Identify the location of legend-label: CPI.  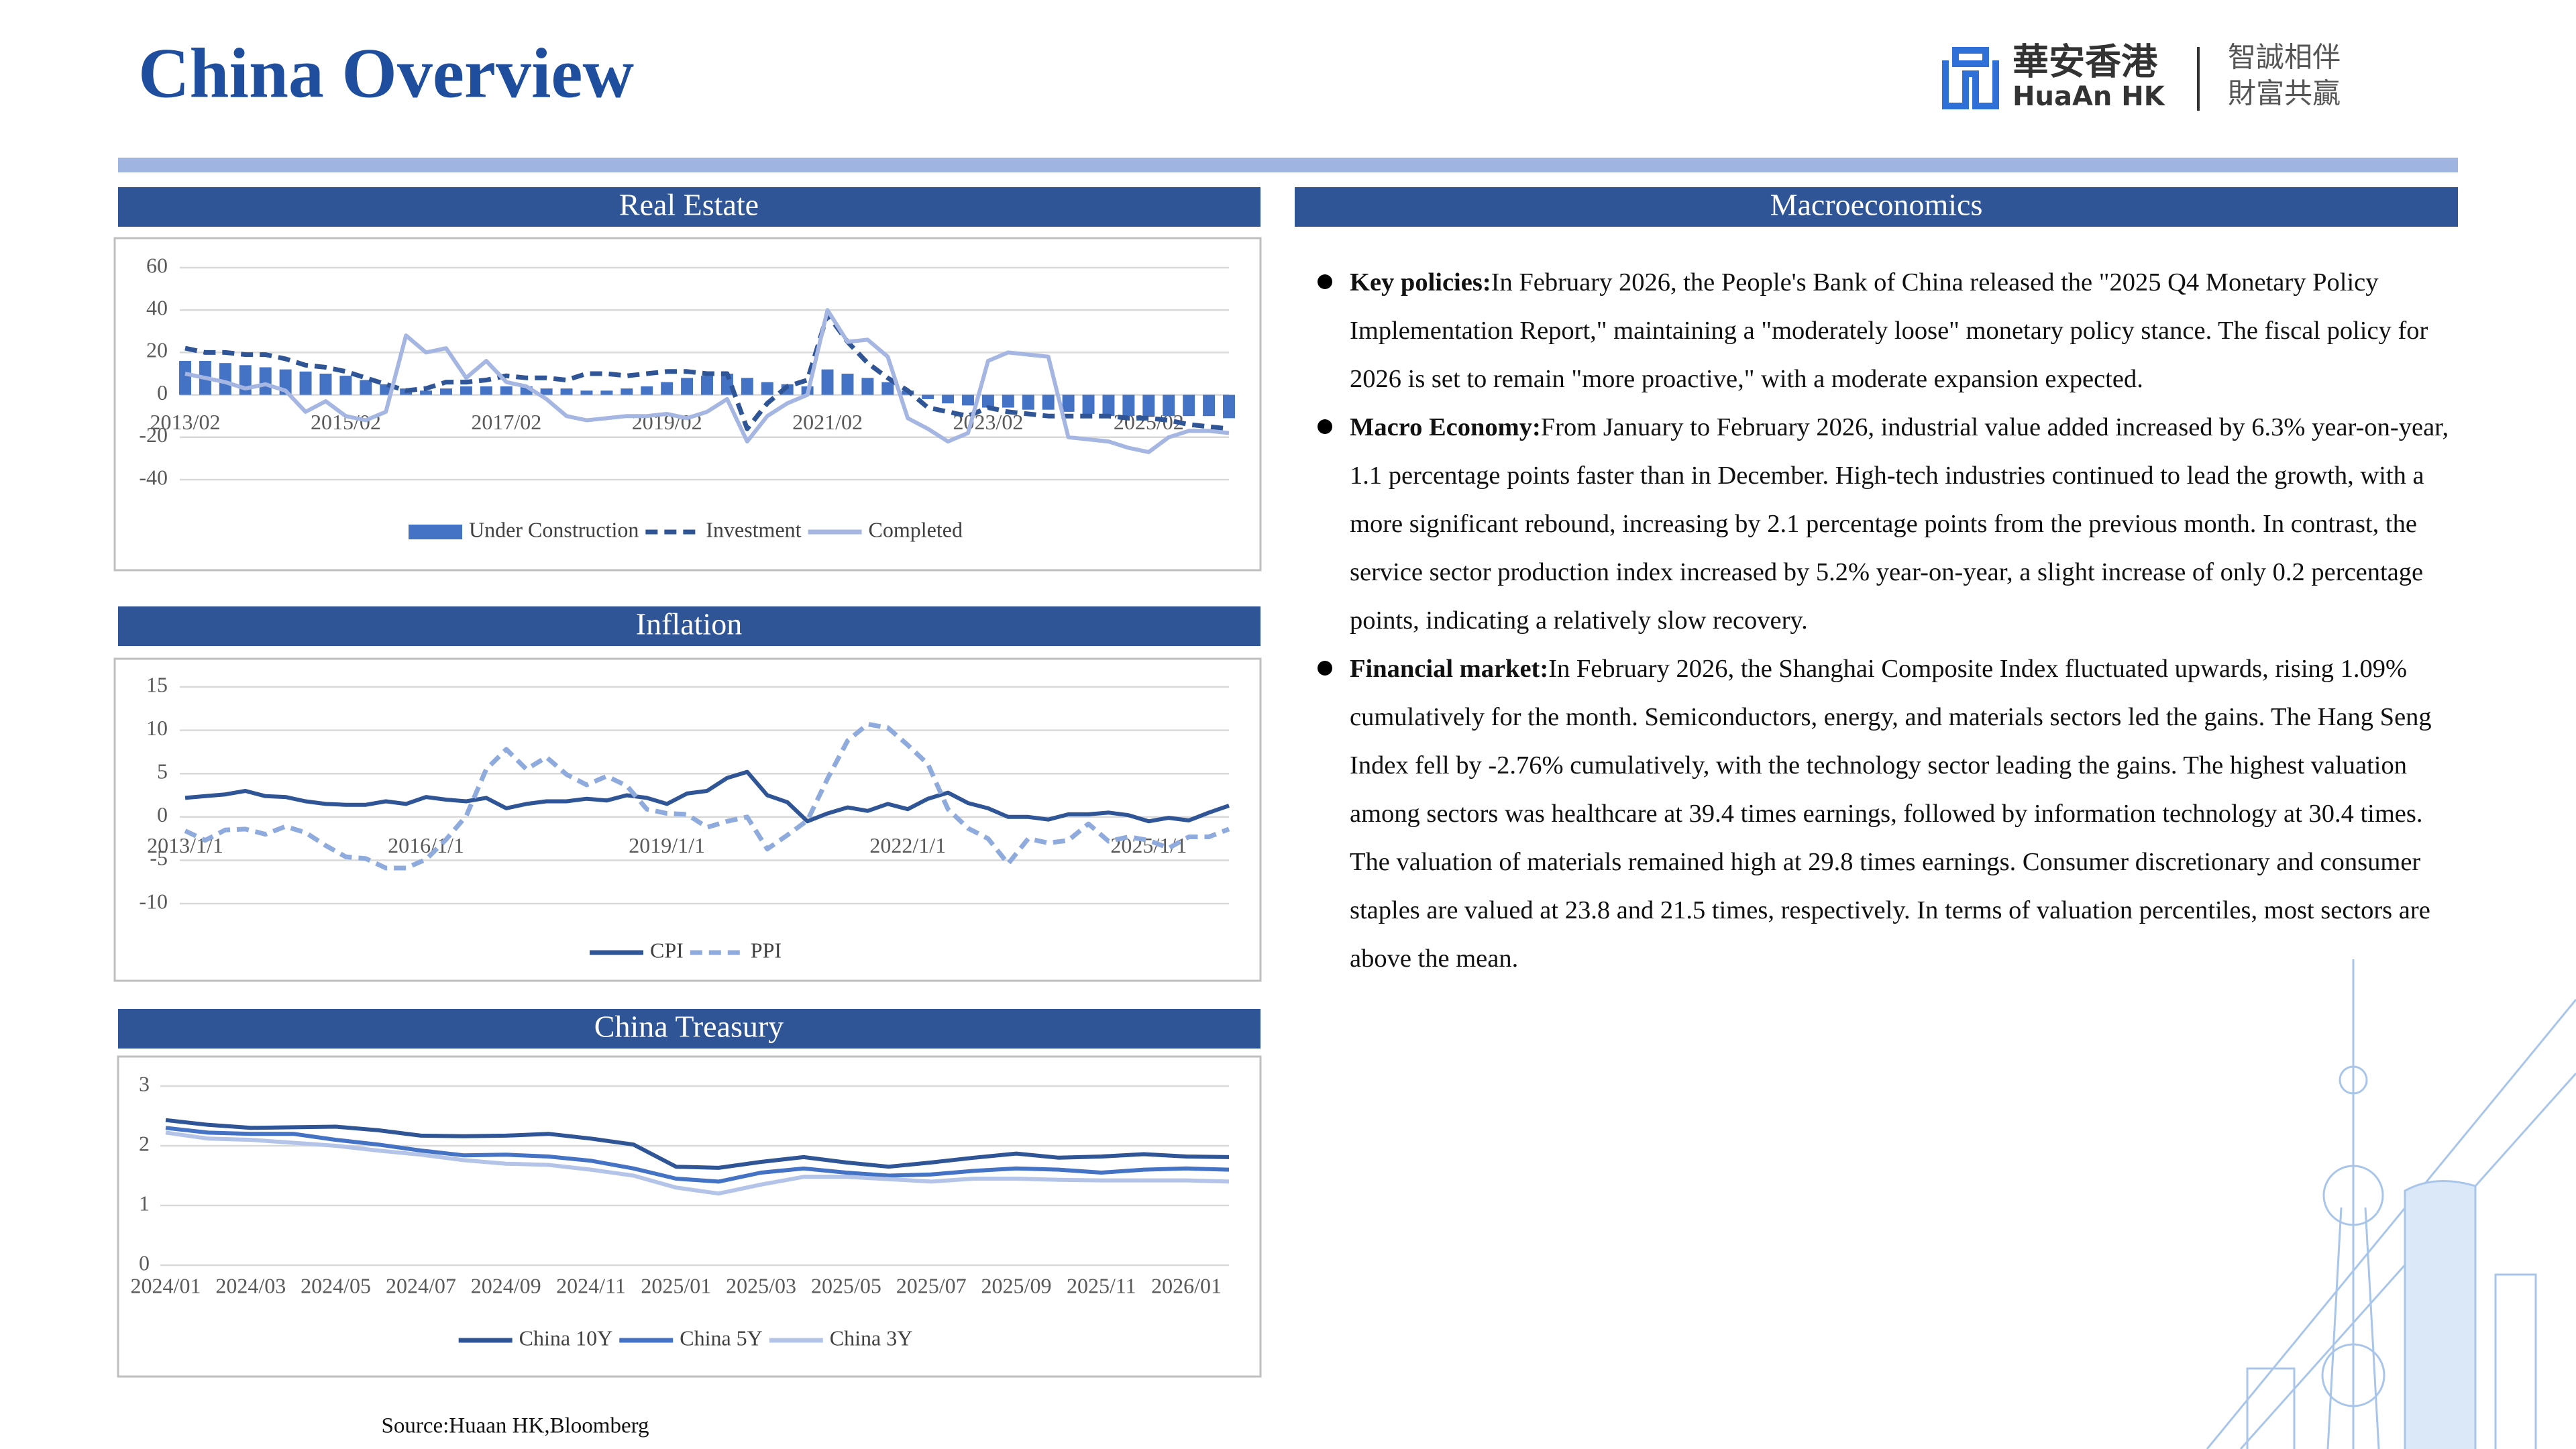
(667, 950).